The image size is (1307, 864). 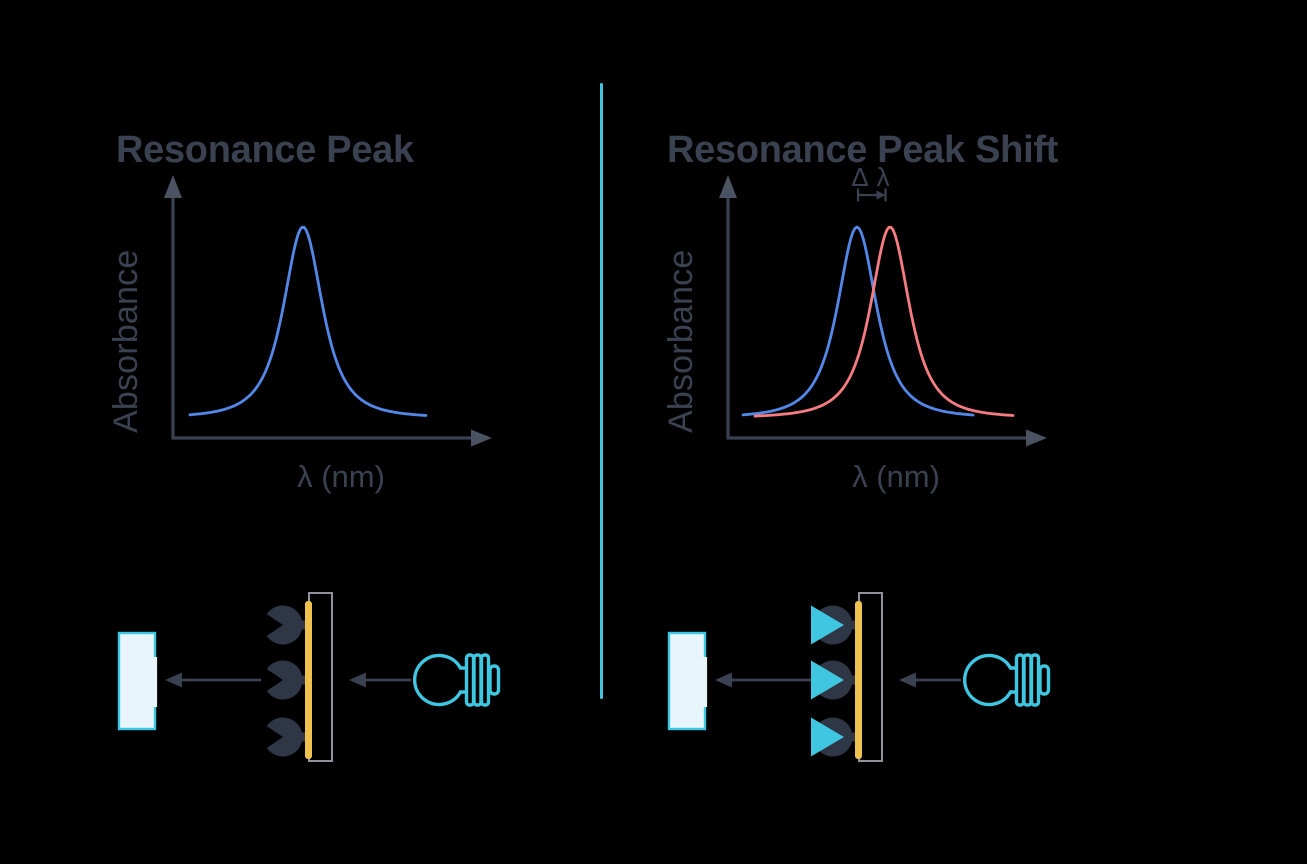 What do you see at coordinates (870, 177) in the screenshot?
I see `delta-lambda-label: Δ λ` at bounding box center [870, 177].